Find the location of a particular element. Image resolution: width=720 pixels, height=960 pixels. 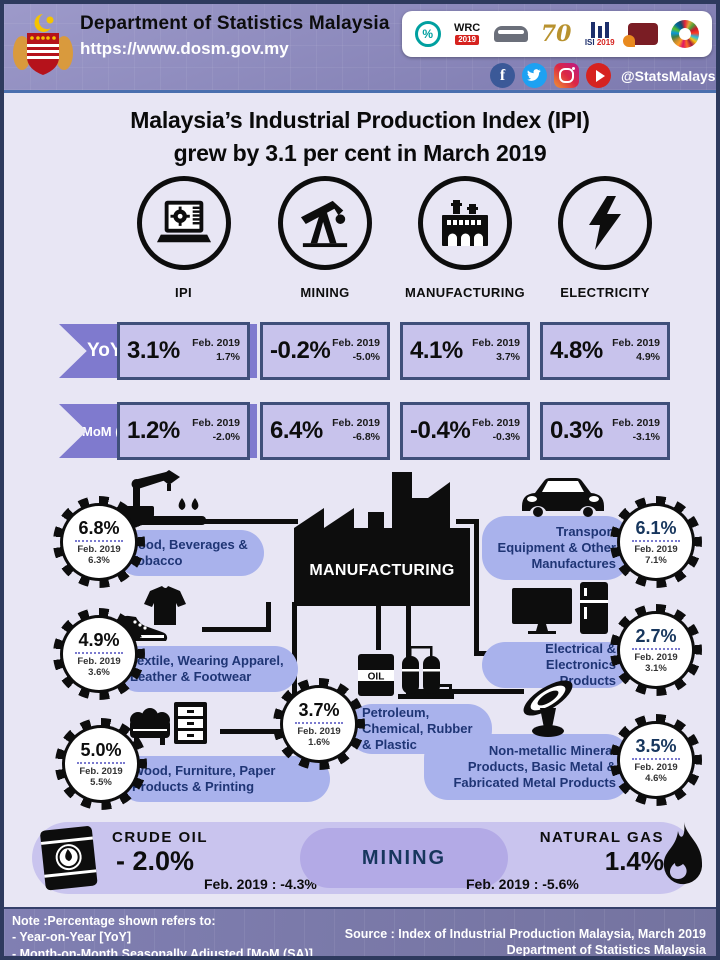

sector-value-petroleum: 3.7% is located at coordinates (319, 712).